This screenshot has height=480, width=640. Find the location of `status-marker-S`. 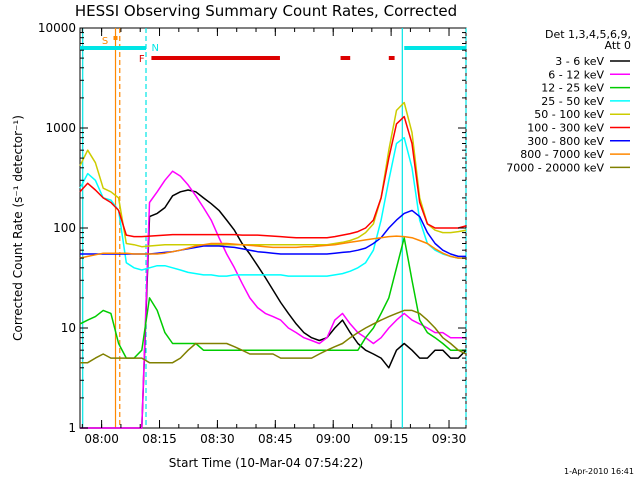

status-marker-S is located at coordinates (115, 38).